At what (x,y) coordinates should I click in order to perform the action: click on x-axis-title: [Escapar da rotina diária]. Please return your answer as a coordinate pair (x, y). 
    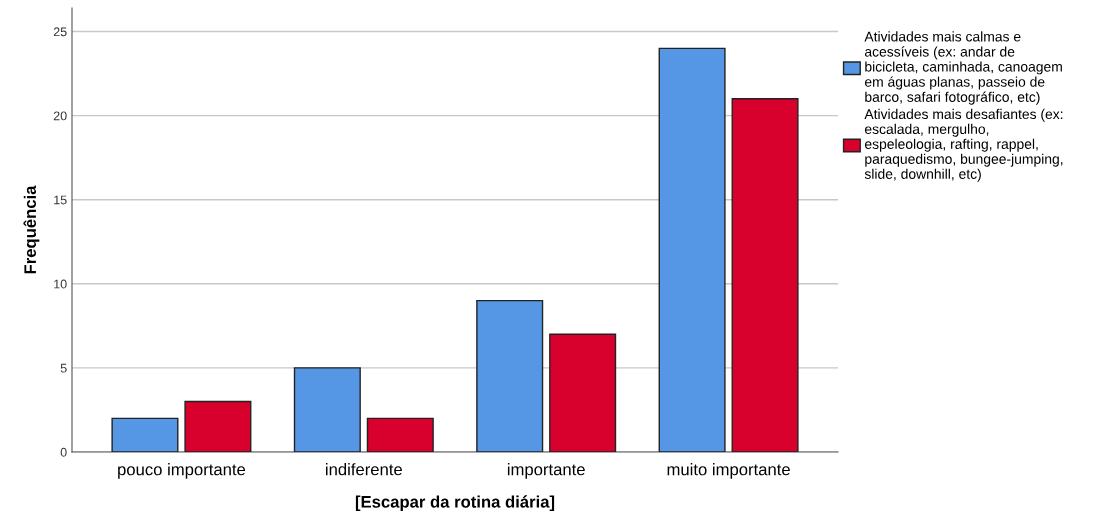
    Looking at the image, I should click on (455, 503).